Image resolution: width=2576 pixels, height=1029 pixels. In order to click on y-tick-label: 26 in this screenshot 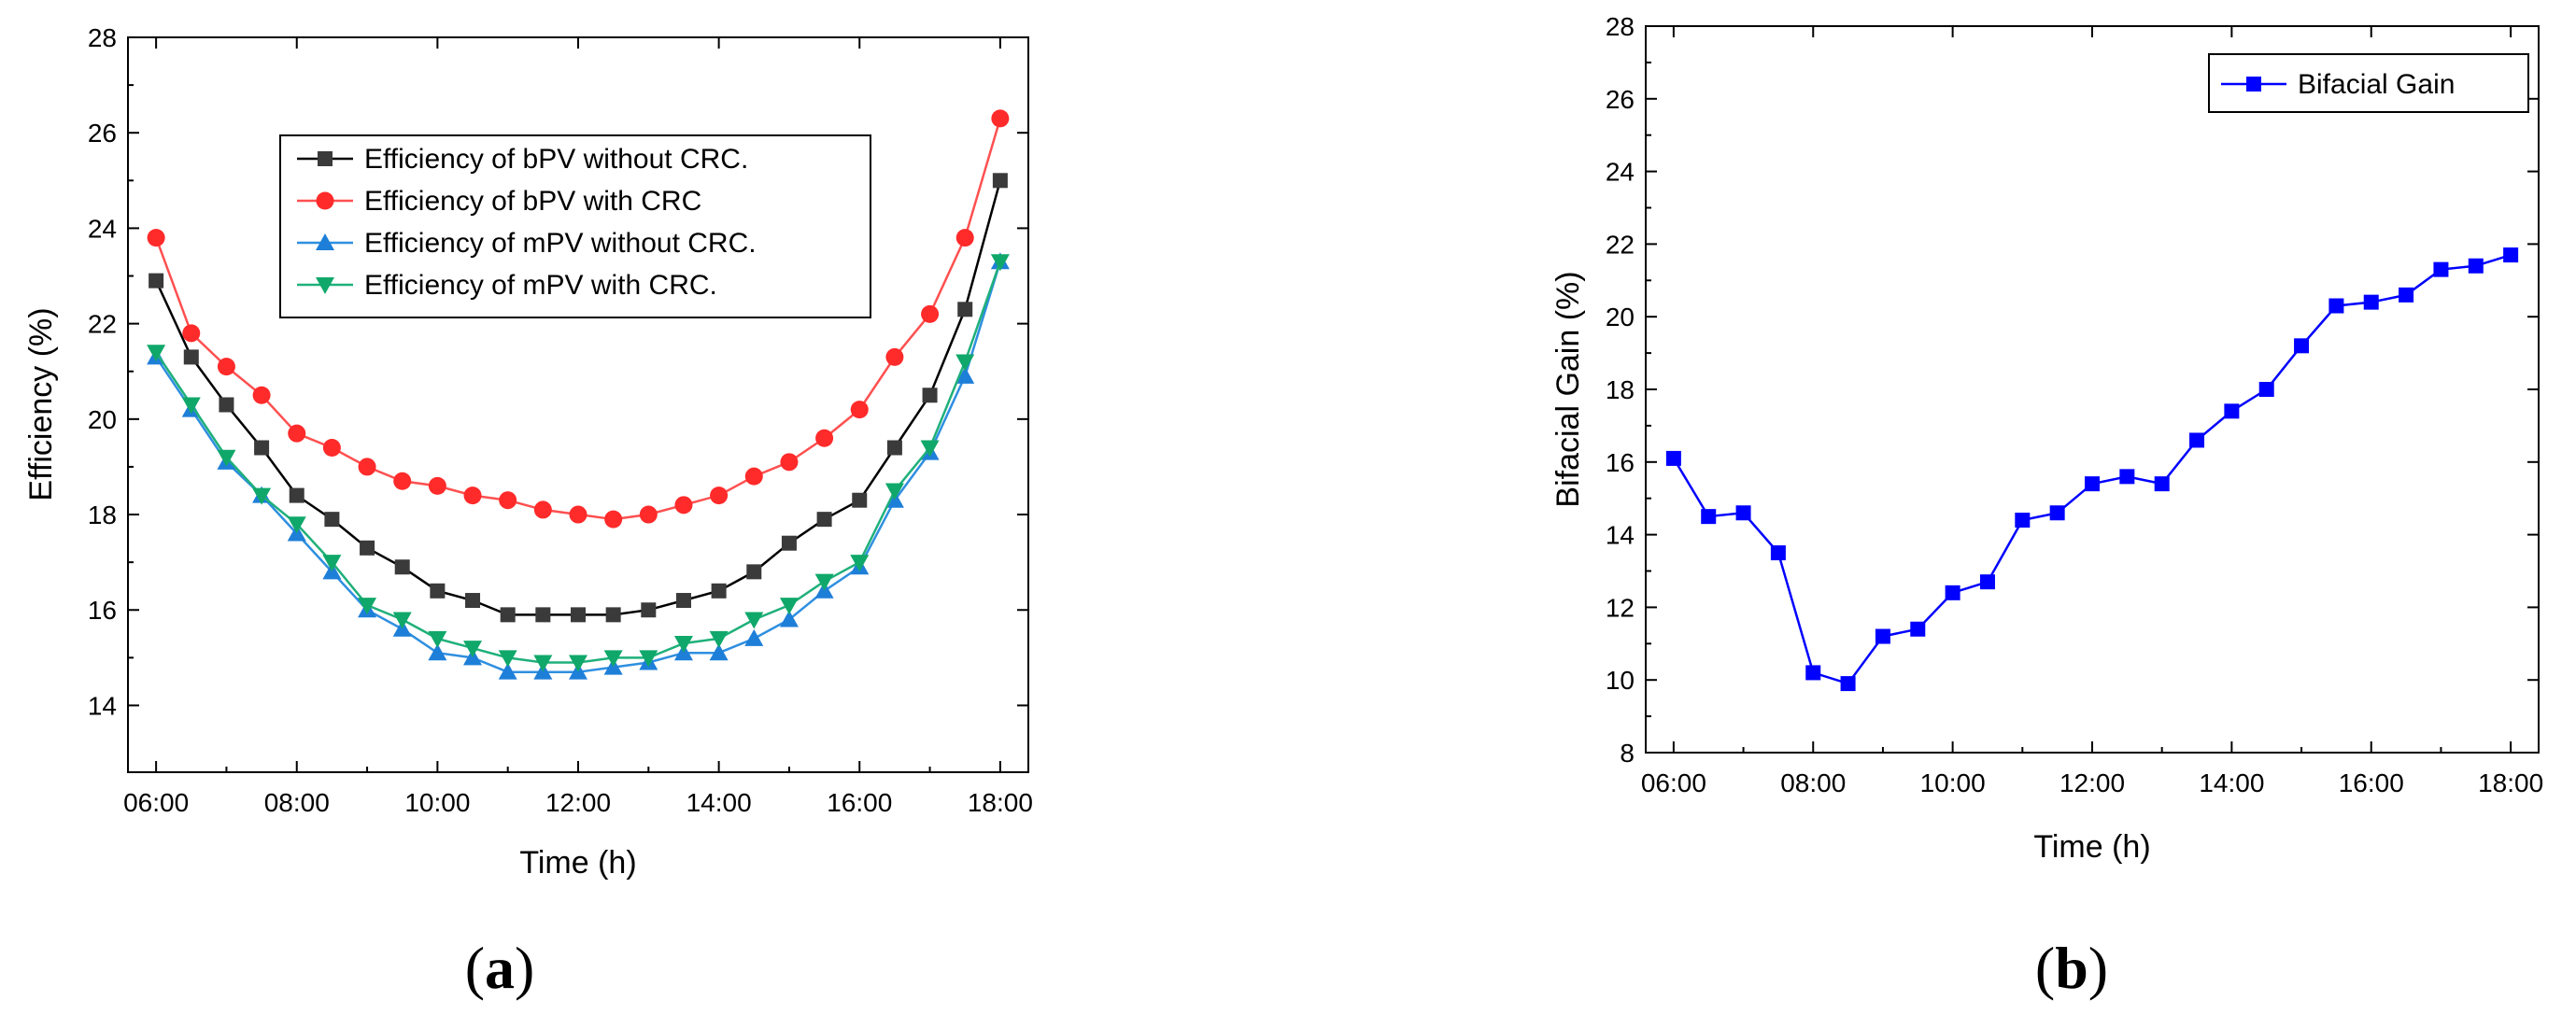, I will do `click(102, 133)`.